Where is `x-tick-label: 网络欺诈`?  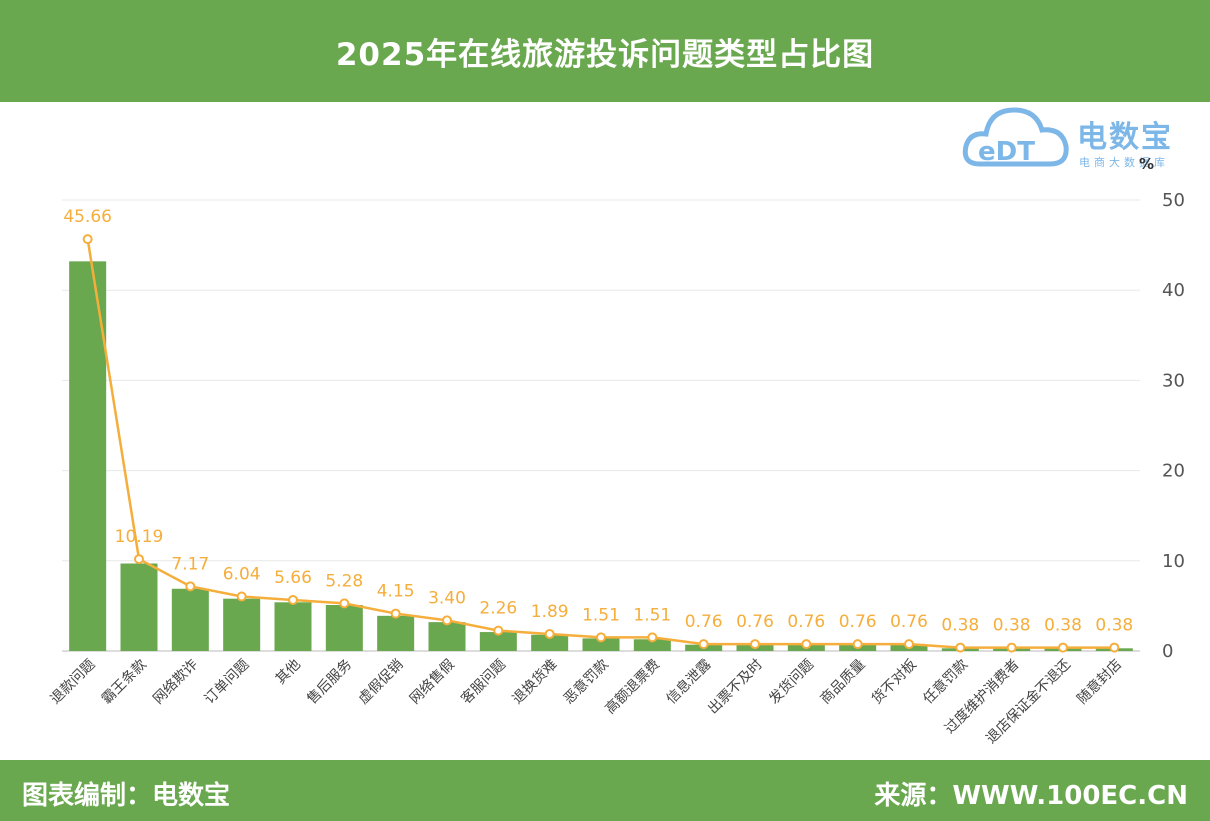 x-tick-label: 网络欺诈 is located at coordinates (175, 682).